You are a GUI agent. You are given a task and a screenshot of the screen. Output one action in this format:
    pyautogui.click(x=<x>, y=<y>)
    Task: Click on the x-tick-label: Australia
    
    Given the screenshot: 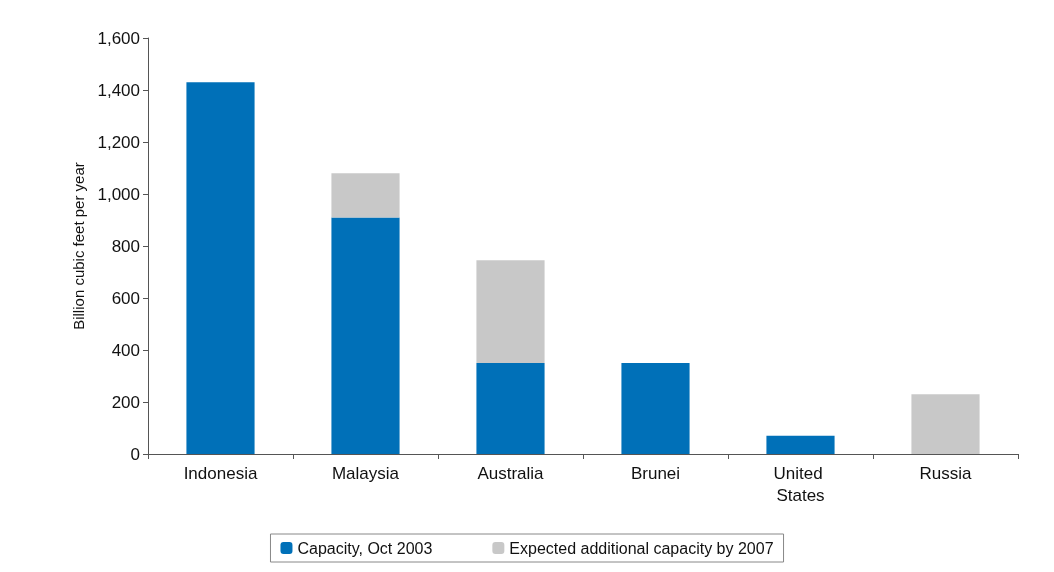 What is the action you would take?
    pyautogui.click(x=511, y=473)
    